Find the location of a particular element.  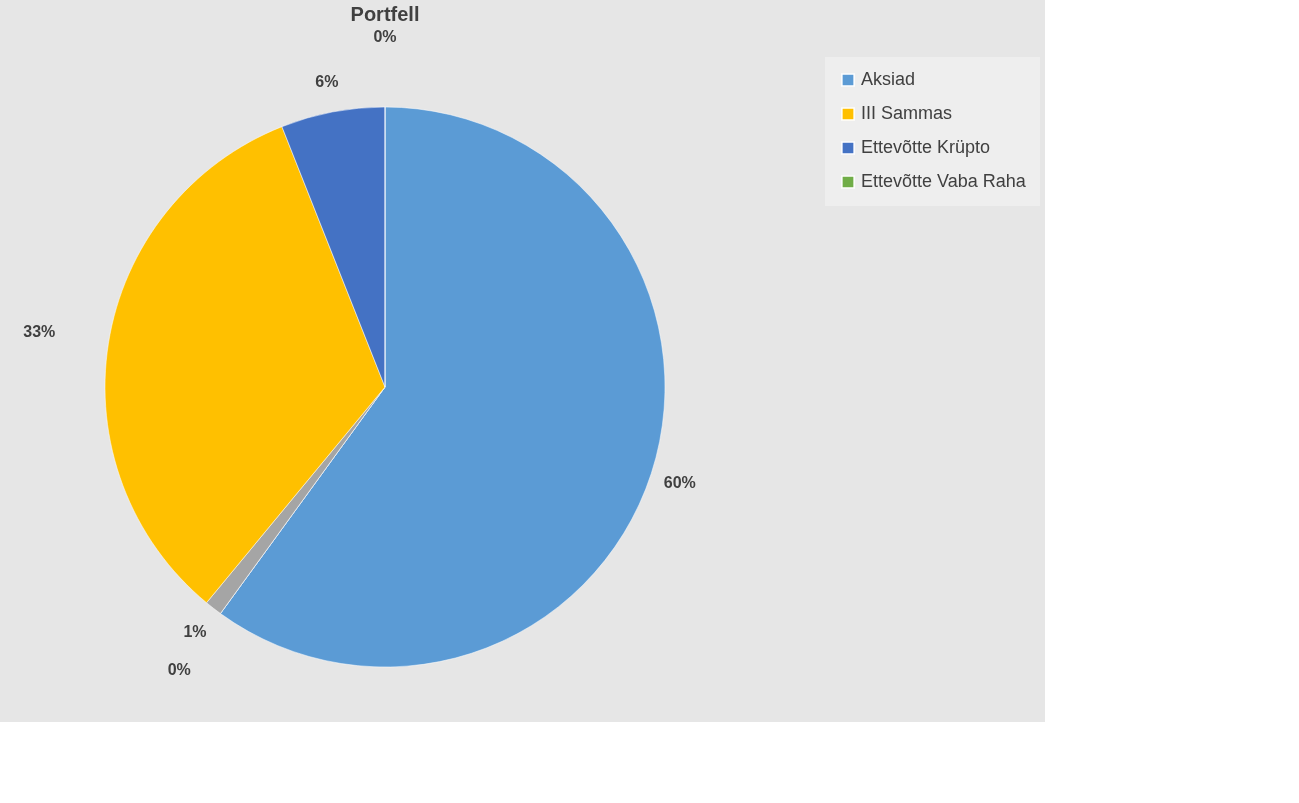

legend-label: Ettevõtte Krüpto is located at coordinates (926, 147).